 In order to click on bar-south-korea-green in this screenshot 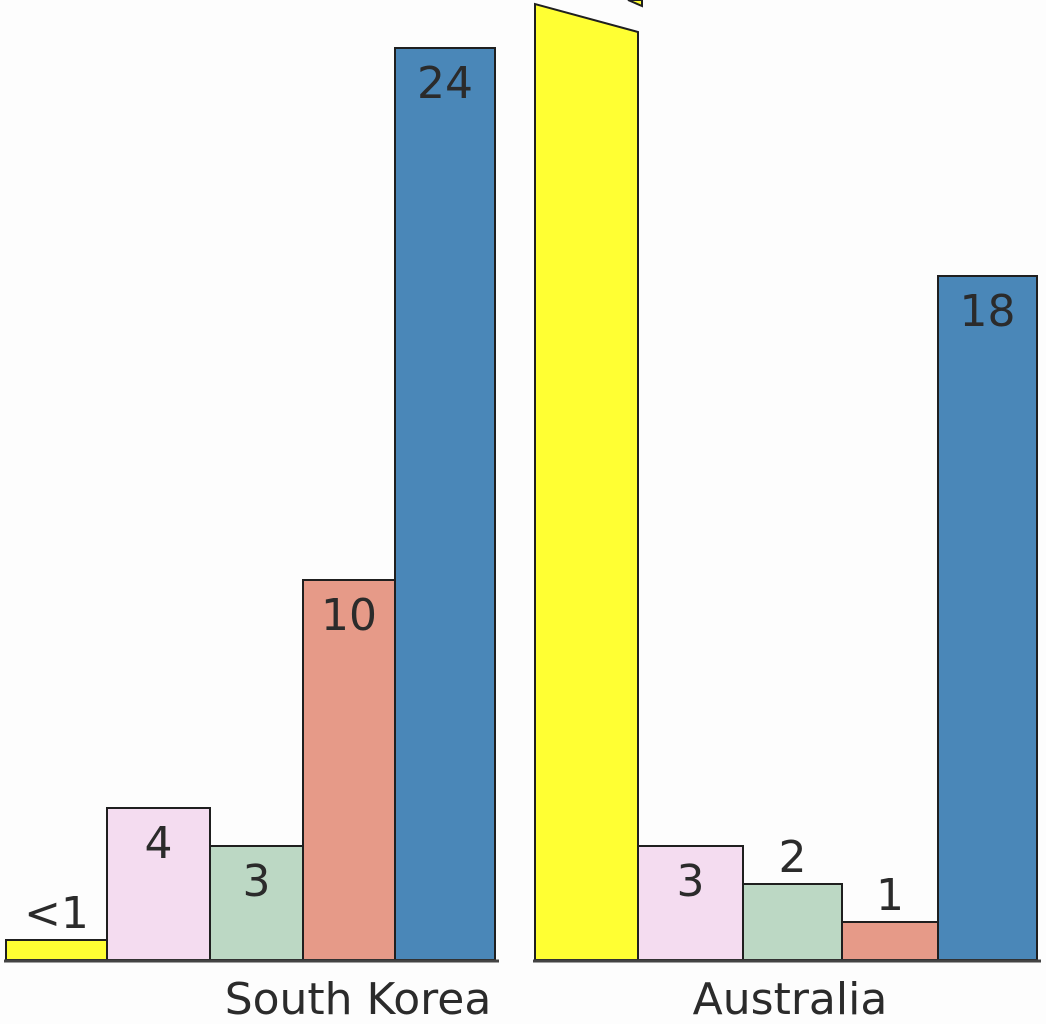, I will do `click(256, 903)`.